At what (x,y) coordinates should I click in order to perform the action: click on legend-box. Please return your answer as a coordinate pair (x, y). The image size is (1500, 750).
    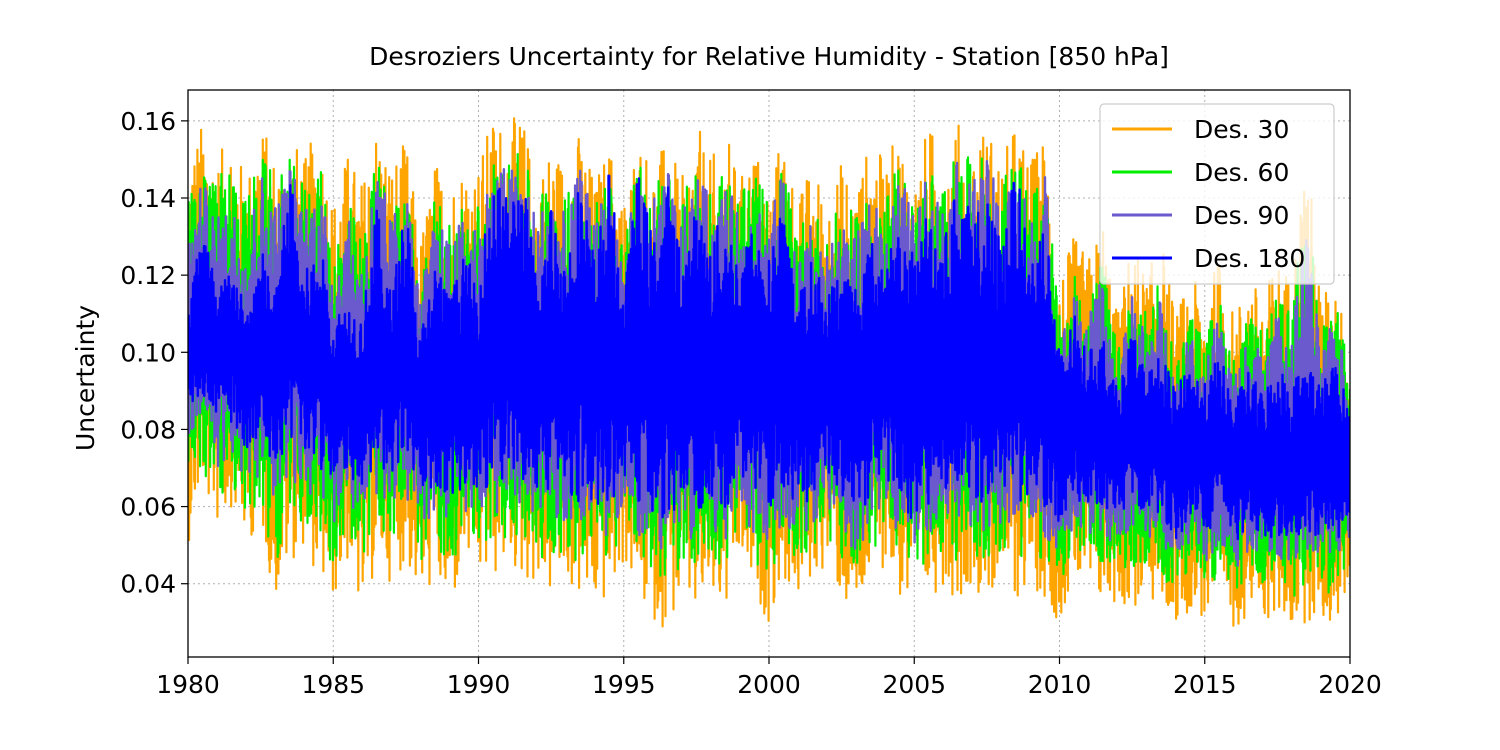
    Looking at the image, I should click on (1217, 194).